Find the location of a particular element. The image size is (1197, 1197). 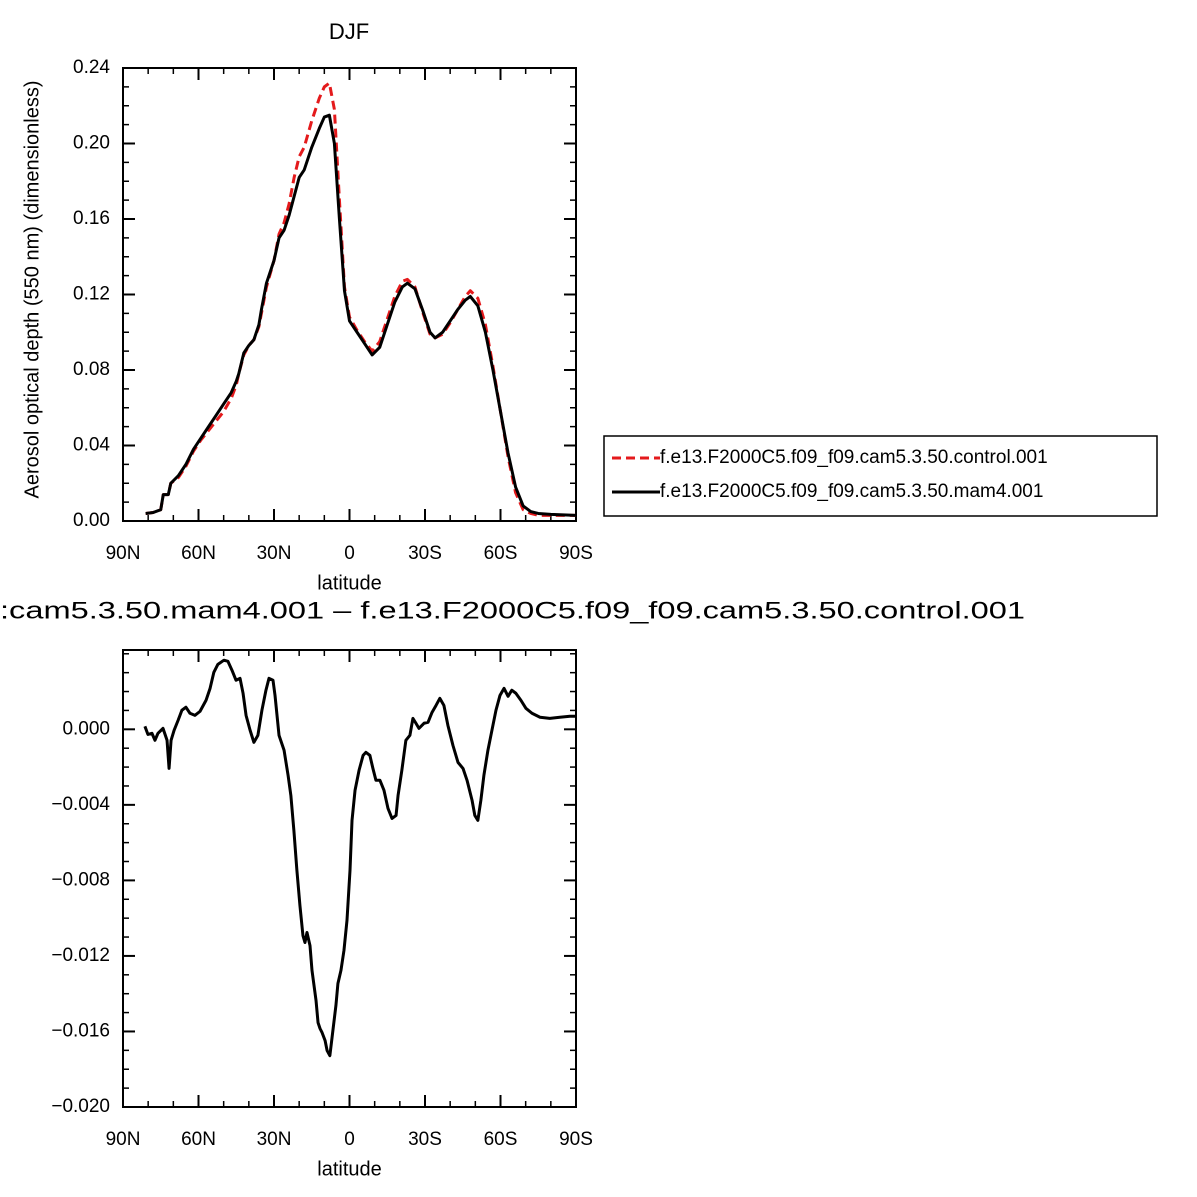

y-tick-label: 0.24 is located at coordinates (91, 67).